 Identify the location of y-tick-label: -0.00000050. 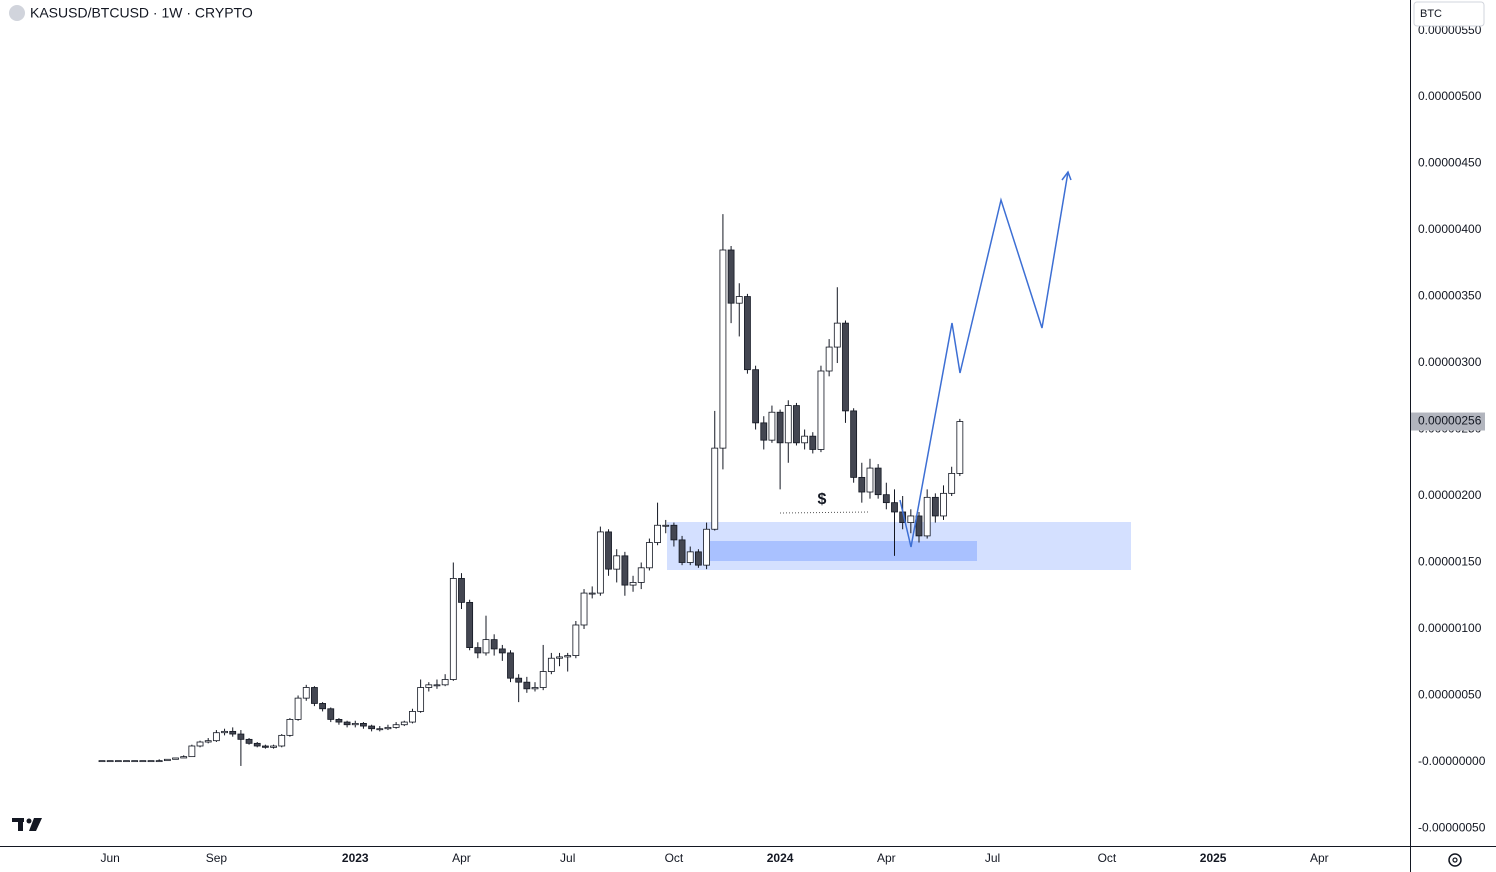
(1452, 828).